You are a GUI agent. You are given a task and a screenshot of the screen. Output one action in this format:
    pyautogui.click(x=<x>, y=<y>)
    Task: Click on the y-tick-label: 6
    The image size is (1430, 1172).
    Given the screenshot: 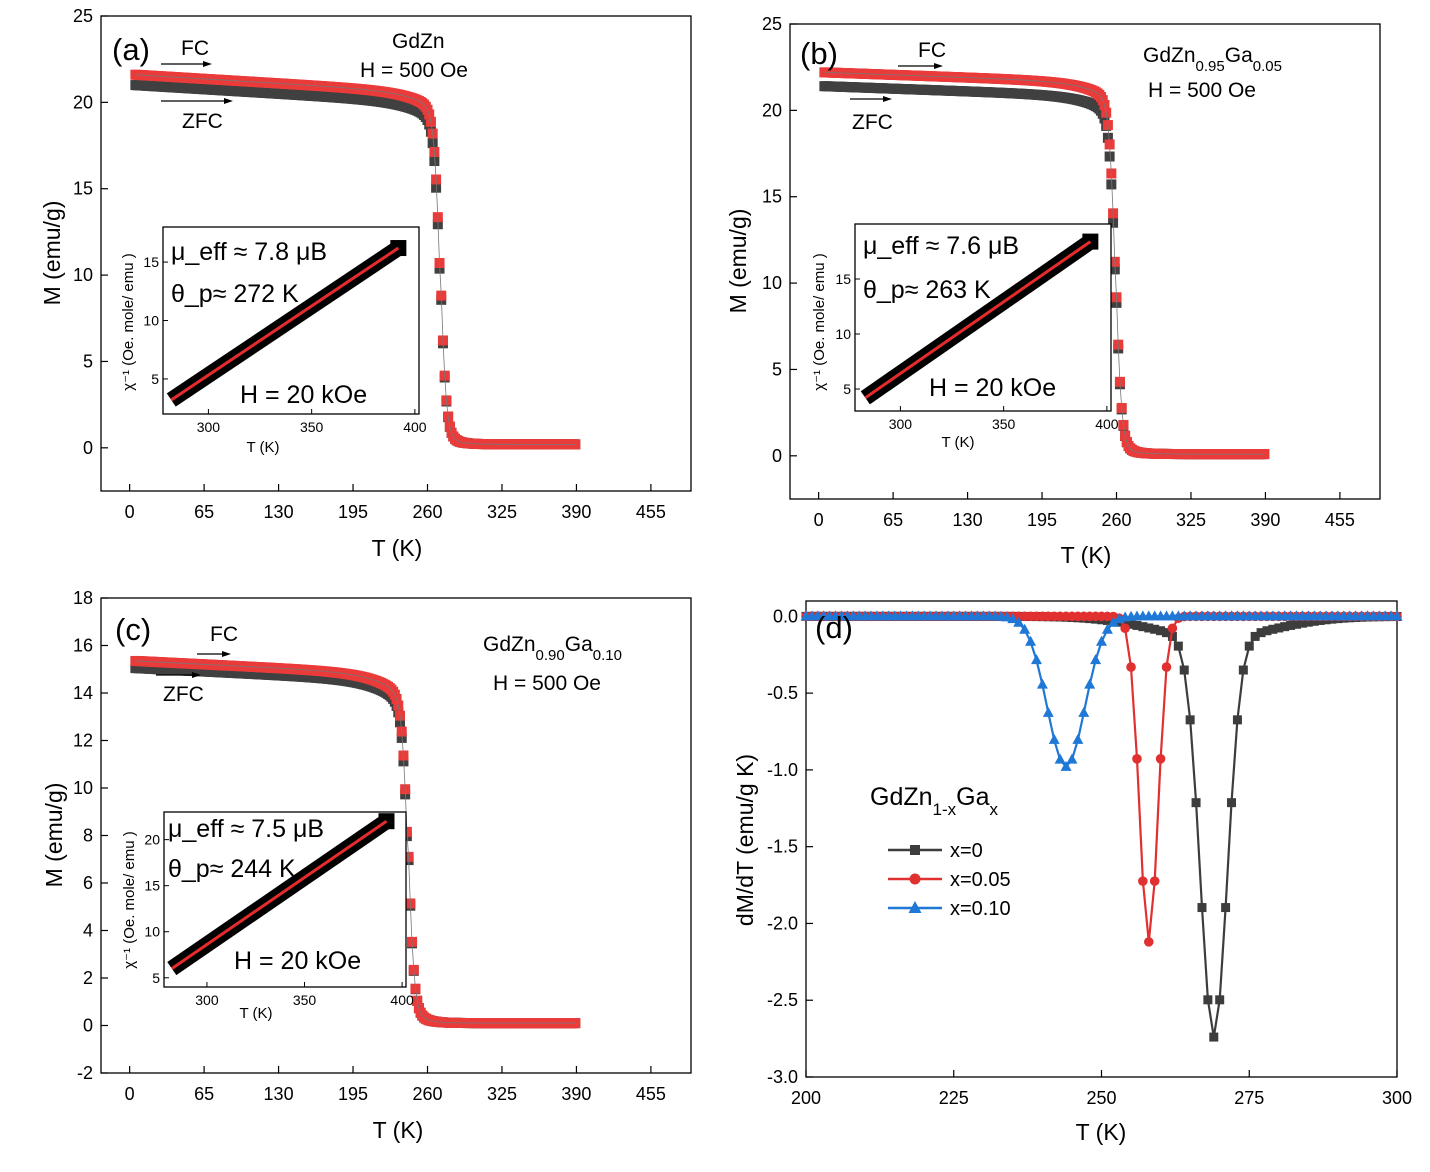 What is the action you would take?
    pyautogui.click(x=88, y=883)
    